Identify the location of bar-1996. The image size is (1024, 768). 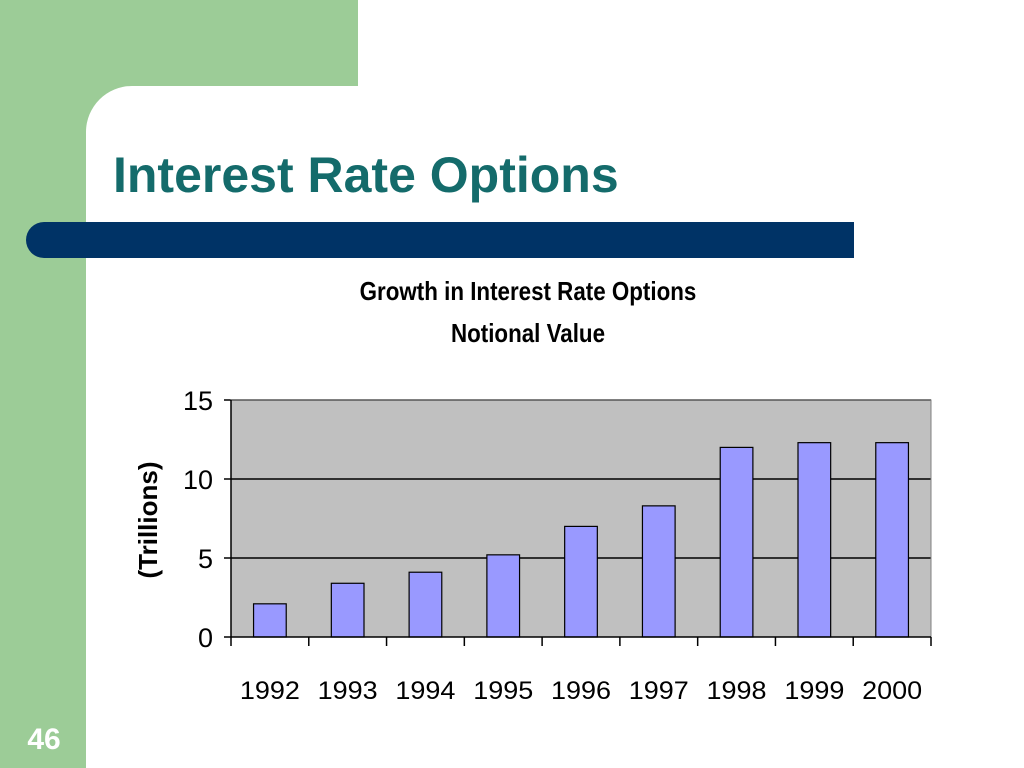
(581, 581).